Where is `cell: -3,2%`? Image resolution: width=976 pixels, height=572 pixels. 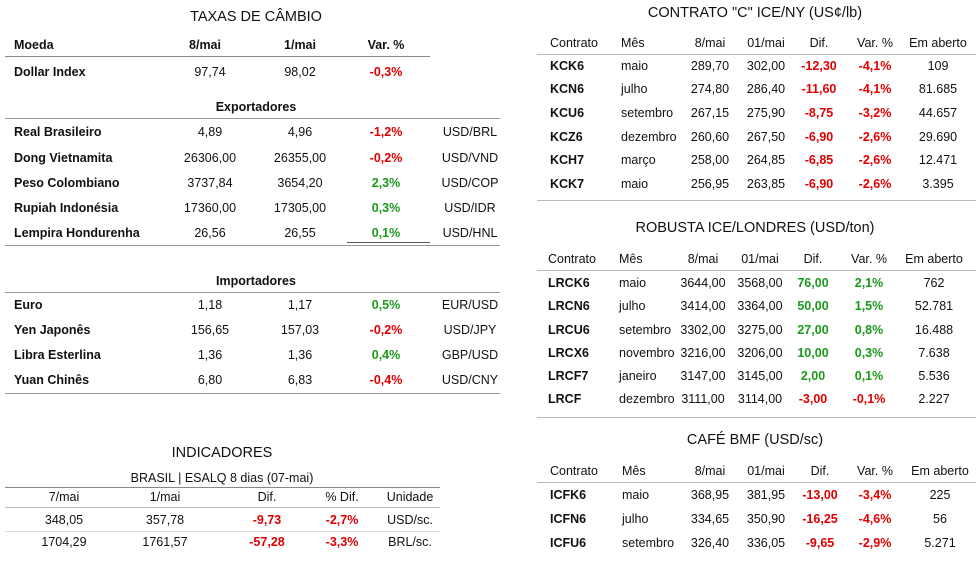 cell: -3,2% is located at coordinates (875, 113).